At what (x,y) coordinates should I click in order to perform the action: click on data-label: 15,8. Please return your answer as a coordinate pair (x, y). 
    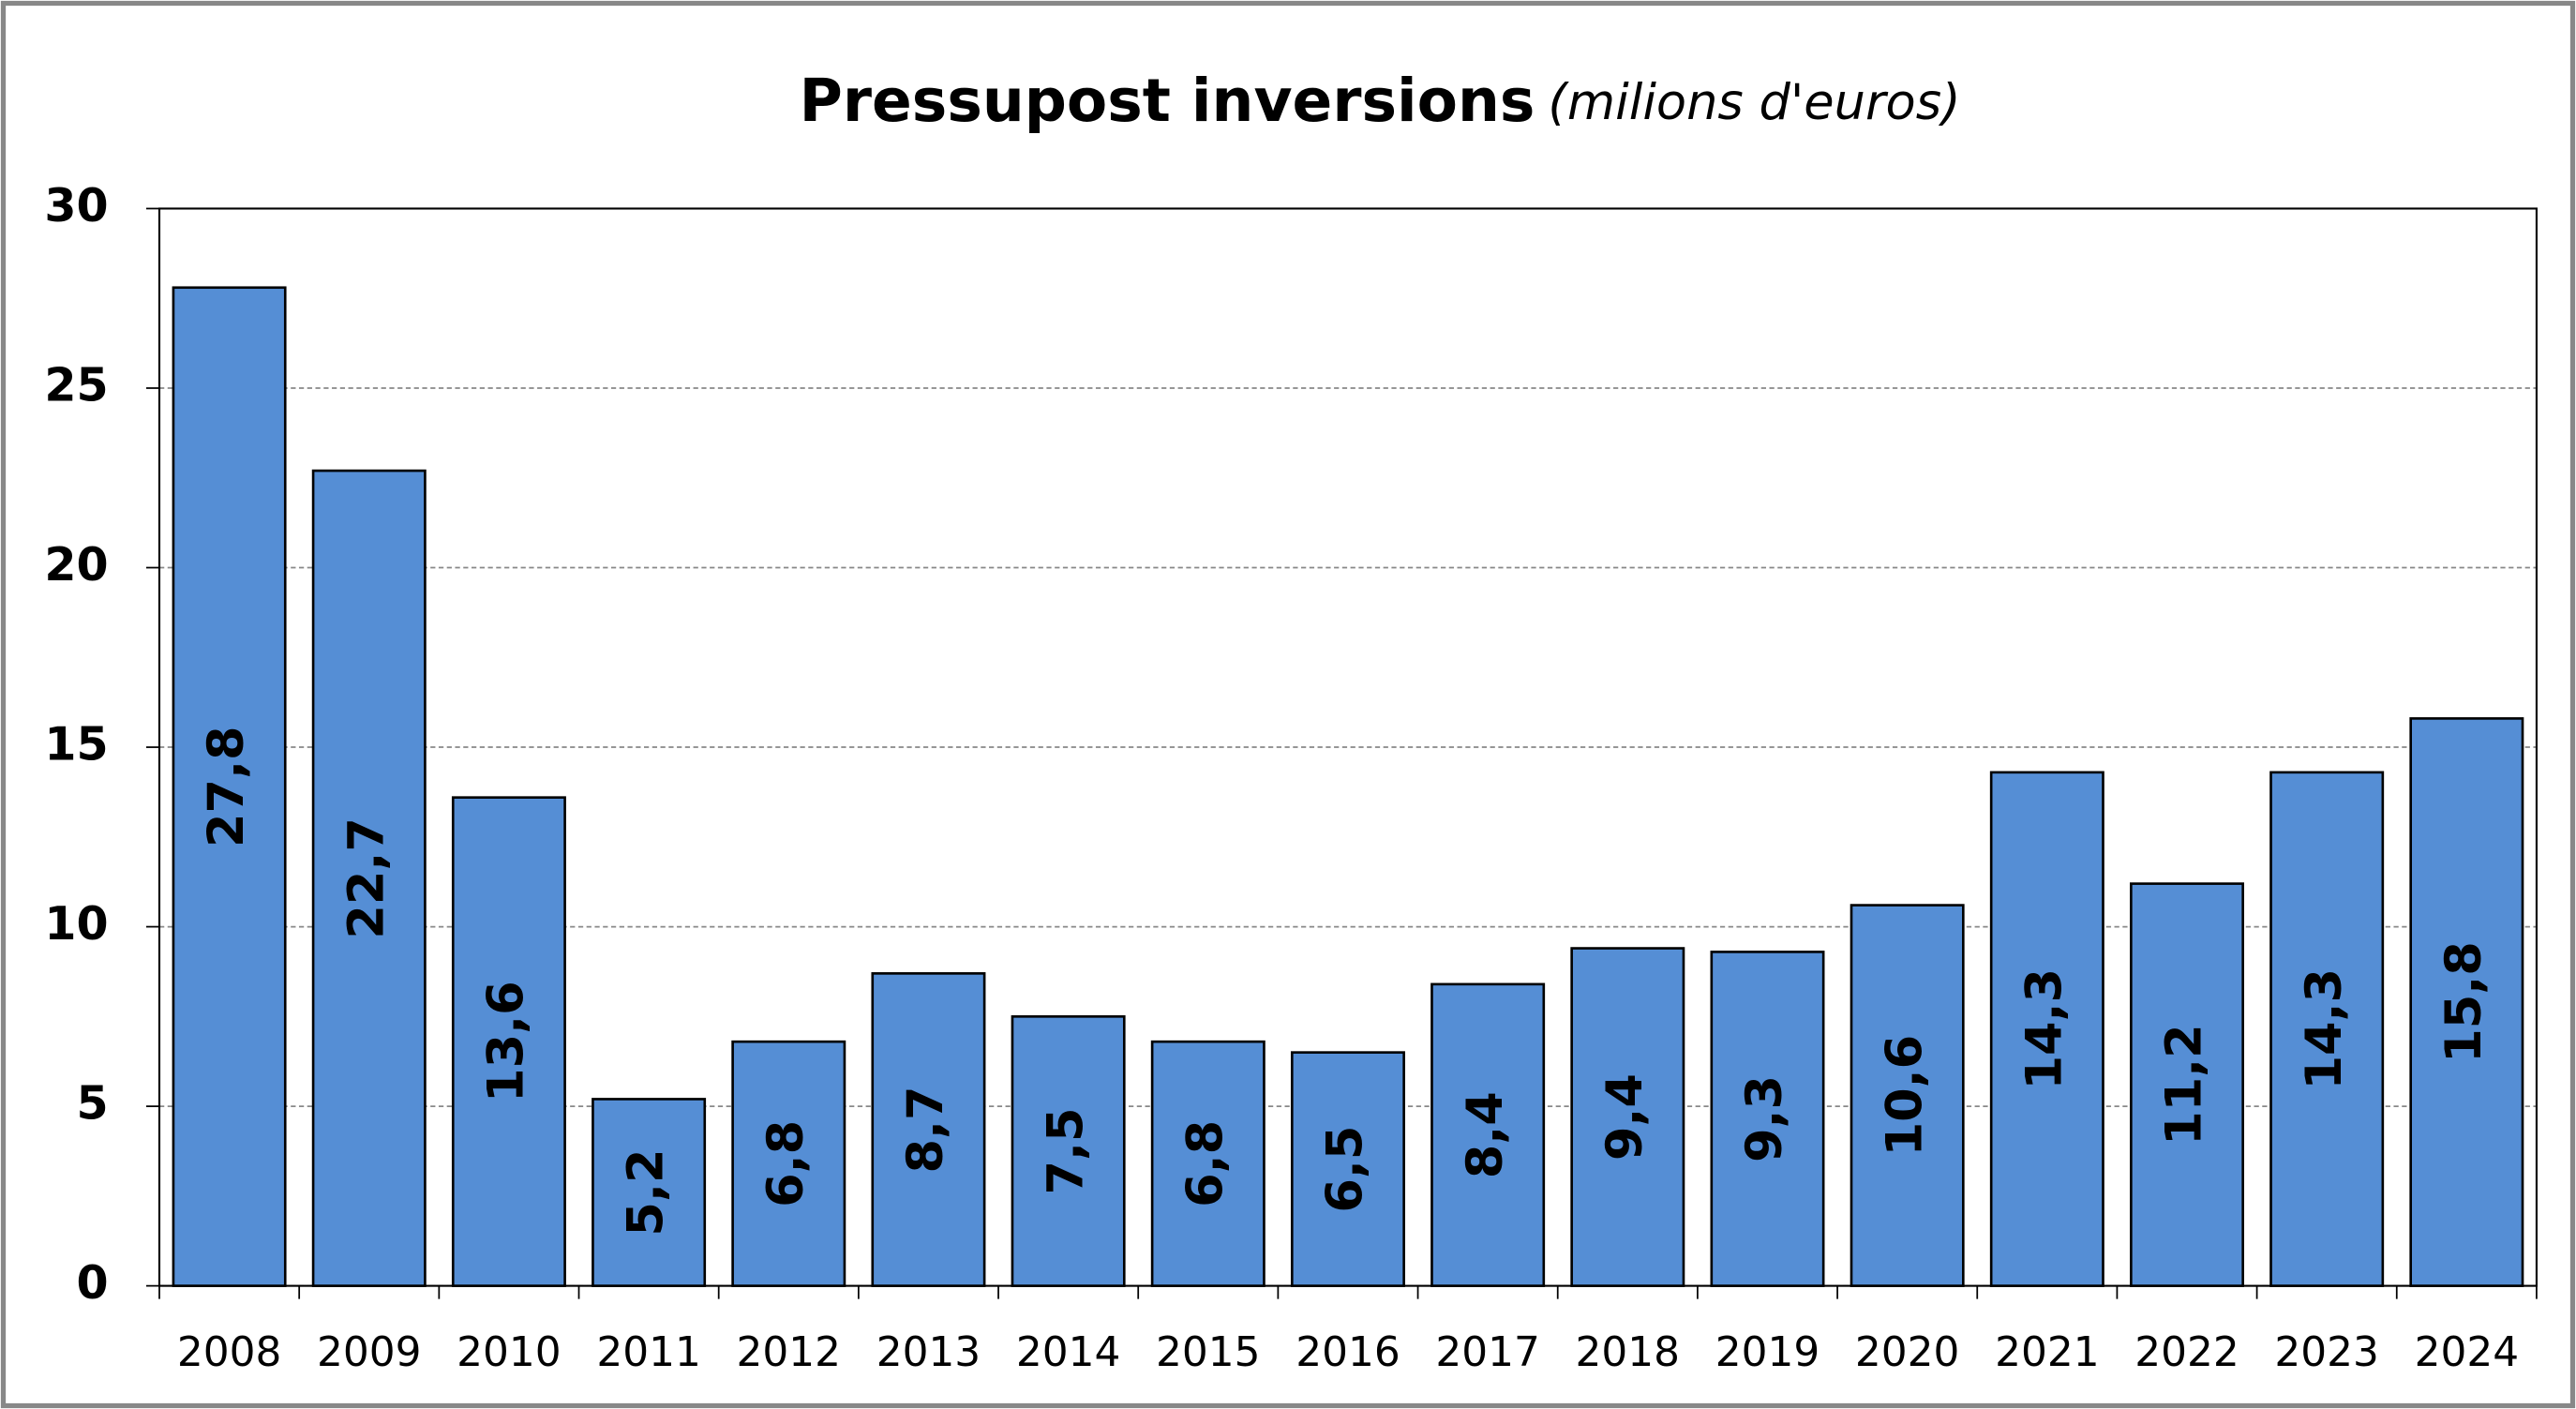
    Looking at the image, I should click on (2464, 1002).